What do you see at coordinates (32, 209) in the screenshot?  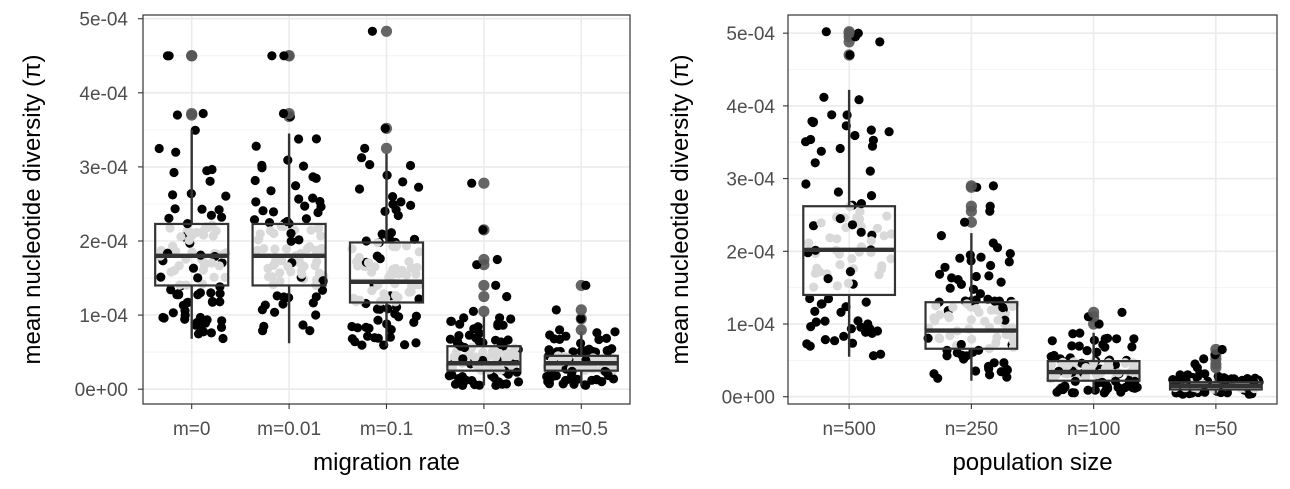 I see `y-axis-title: mean nucleotide diversity (π)` at bounding box center [32, 209].